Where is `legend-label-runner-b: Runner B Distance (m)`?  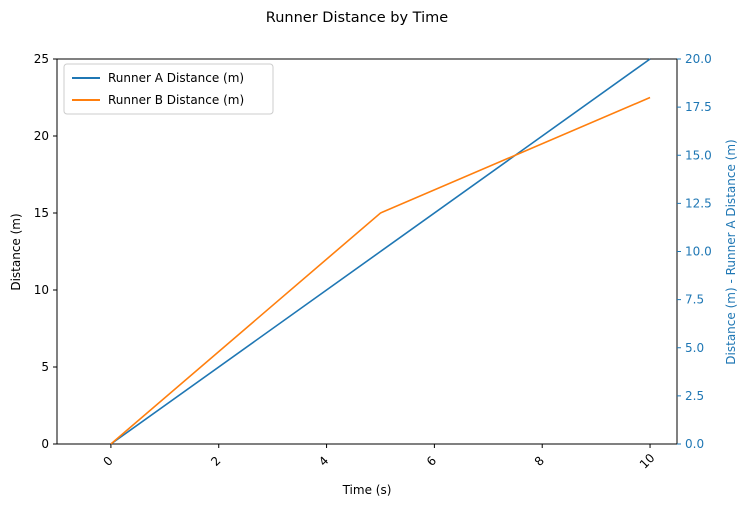
legend-label-runner-b: Runner B Distance (m) is located at coordinates (176, 100).